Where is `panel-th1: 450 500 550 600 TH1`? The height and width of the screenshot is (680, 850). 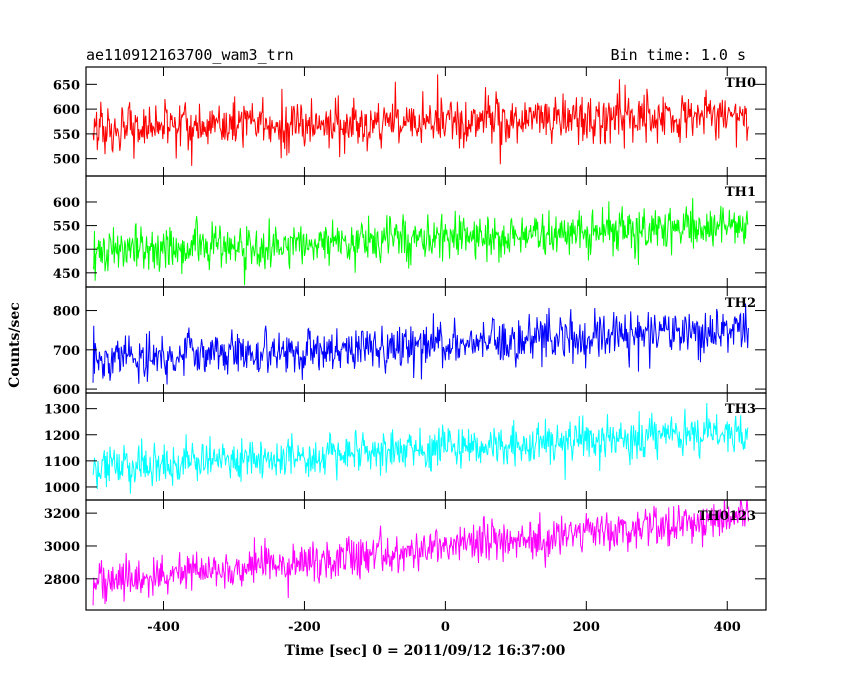
panel-th1: 450 500 550 600 TH1 is located at coordinates (410, 231).